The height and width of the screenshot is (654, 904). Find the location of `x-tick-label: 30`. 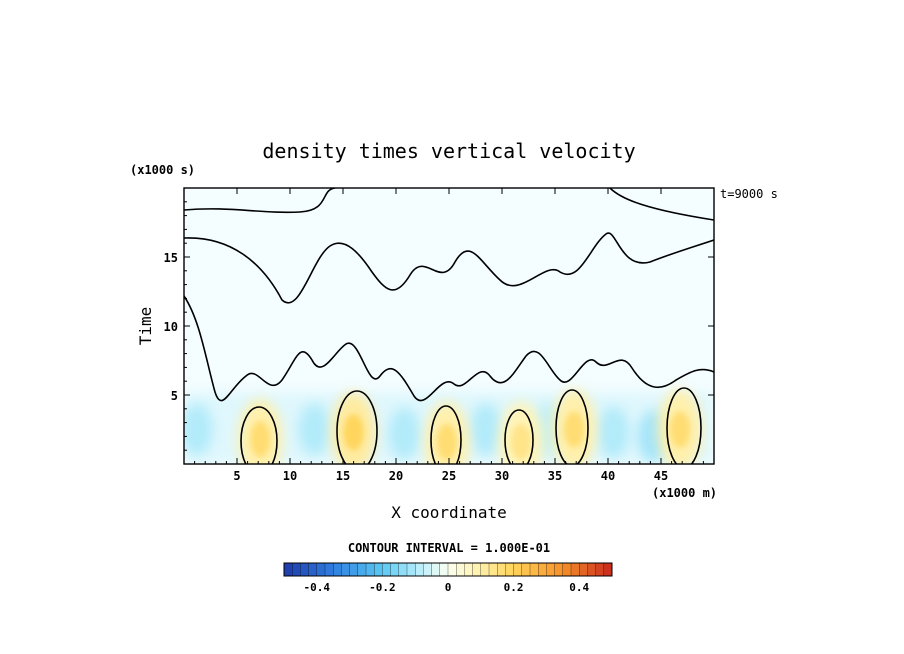

x-tick-label: 30 is located at coordinates (502, 476).